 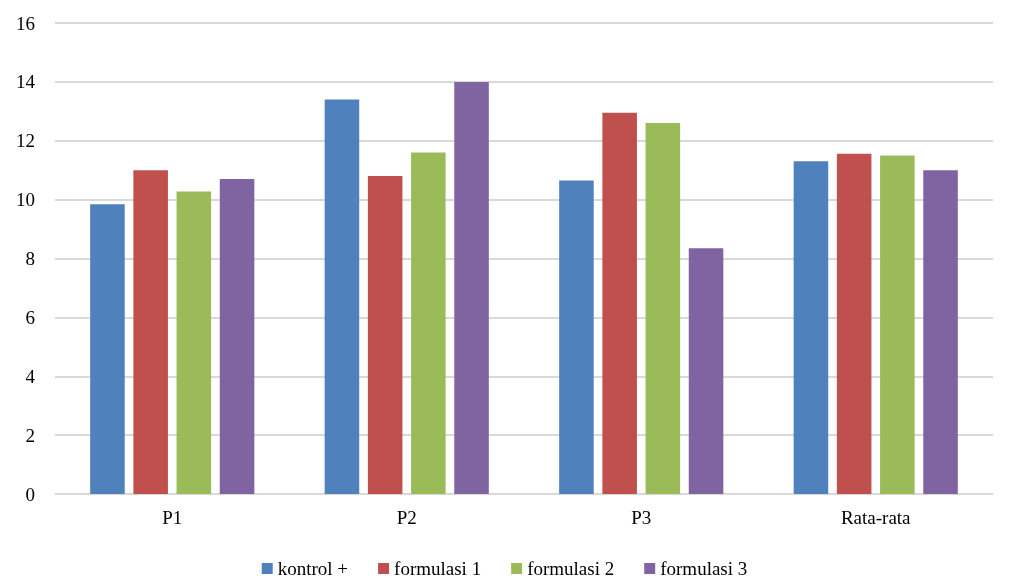 What do you see at coordinates (438, 568) in the screenshot?
I see `legend-label: formulasi 1` at bounding box center [438, 568].